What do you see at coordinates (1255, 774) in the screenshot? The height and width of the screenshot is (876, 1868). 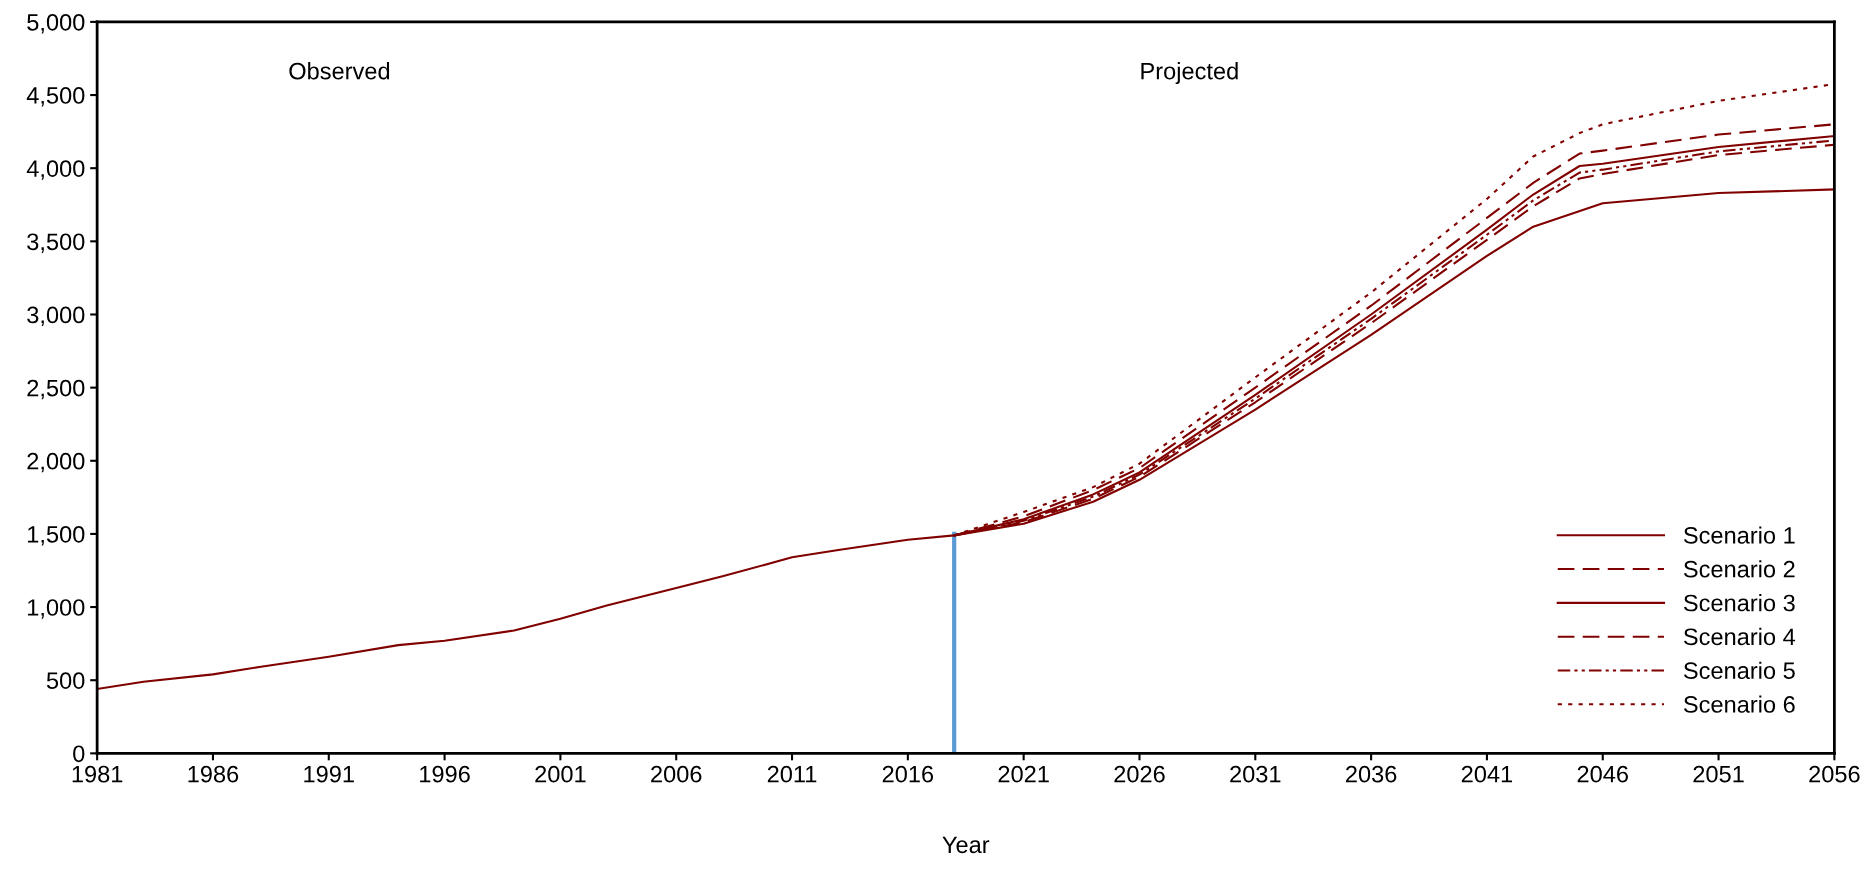 I see `x-tick-label: 2031` at bounding box center [1255, 774].